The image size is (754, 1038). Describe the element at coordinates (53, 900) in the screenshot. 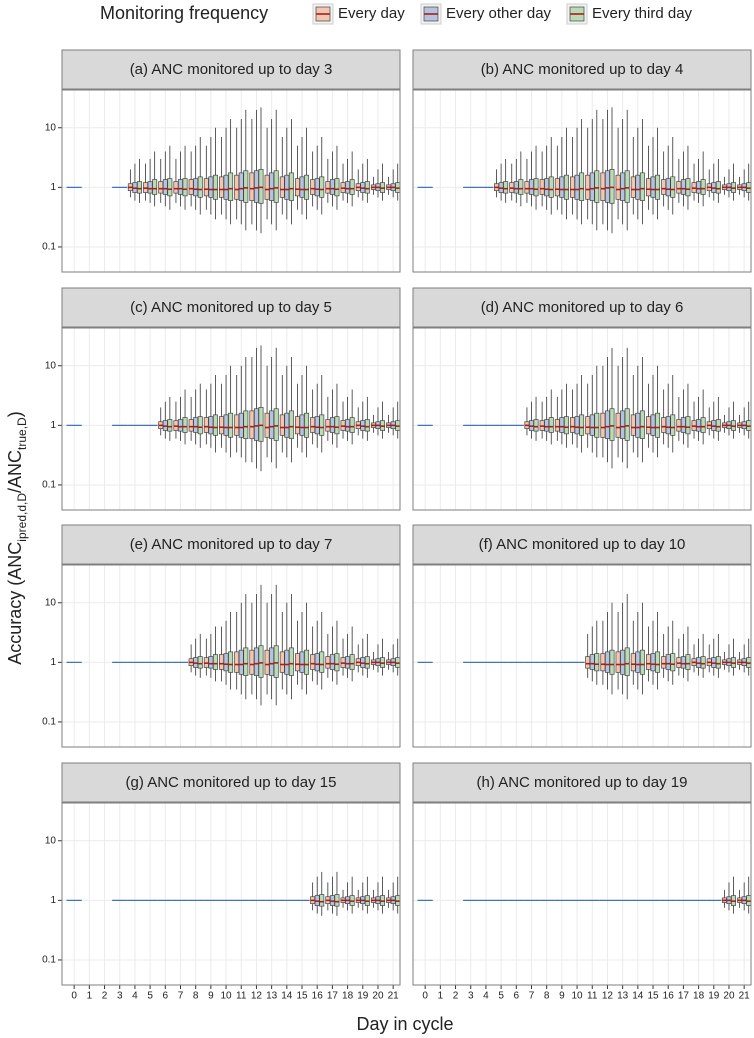

I see `y-tick-label: 1` at that location.